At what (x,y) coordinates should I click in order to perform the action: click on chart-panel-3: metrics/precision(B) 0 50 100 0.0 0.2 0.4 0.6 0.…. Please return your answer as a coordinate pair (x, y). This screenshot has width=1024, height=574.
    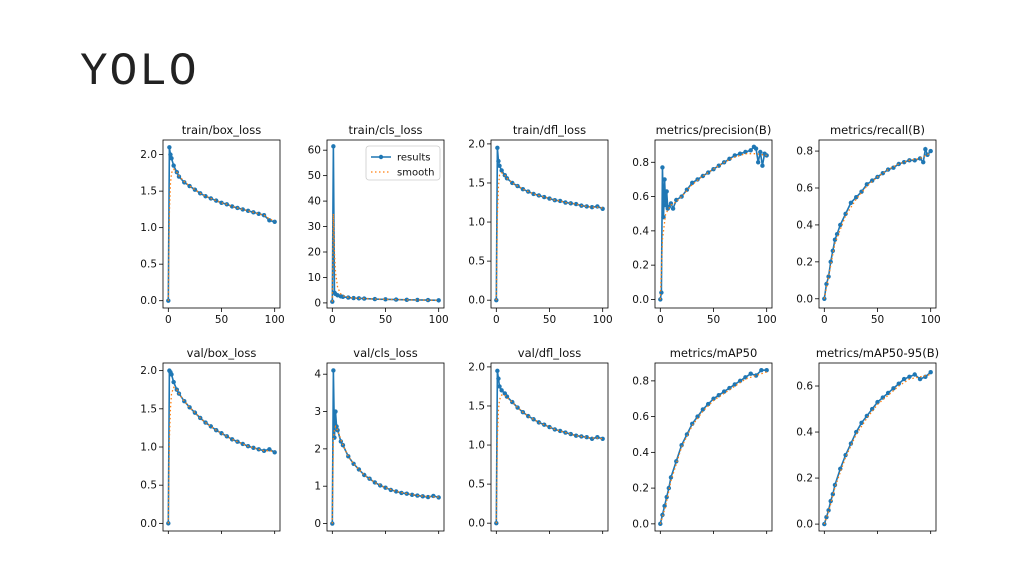
    Looking at the image, I should click on (704, 224).